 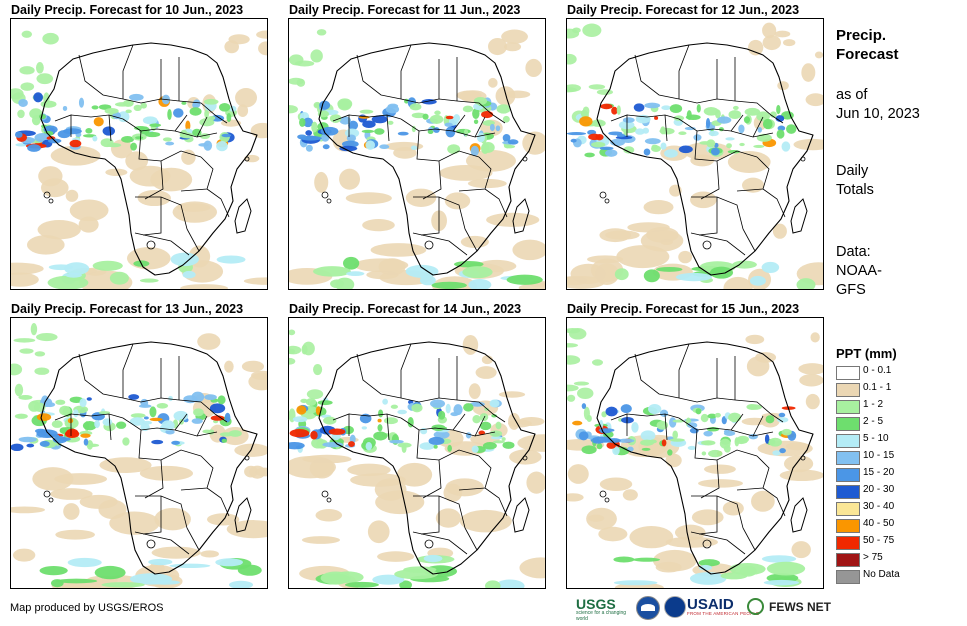 What do you see at coordinates (243, 216) in the screenshot?
I see `madagascar-coastline` at bounding box center [243, 216].